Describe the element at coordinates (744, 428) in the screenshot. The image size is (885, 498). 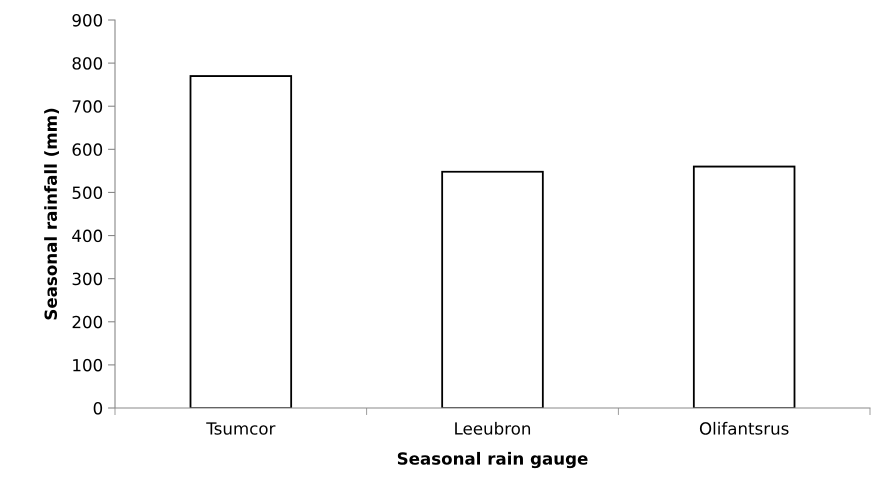
I see `x-tick-label: Olifantsrus` at that location.